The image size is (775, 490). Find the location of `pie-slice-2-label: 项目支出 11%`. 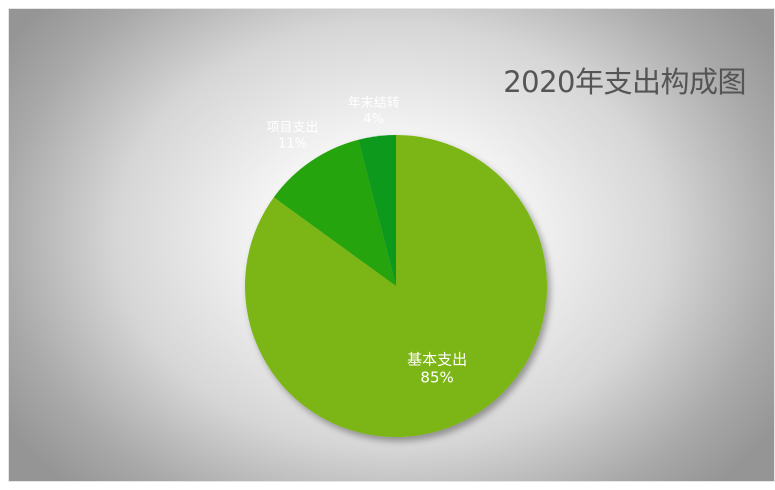

pie-slice-2-label: 项目支出 11% is located at coordinates (292, 136).